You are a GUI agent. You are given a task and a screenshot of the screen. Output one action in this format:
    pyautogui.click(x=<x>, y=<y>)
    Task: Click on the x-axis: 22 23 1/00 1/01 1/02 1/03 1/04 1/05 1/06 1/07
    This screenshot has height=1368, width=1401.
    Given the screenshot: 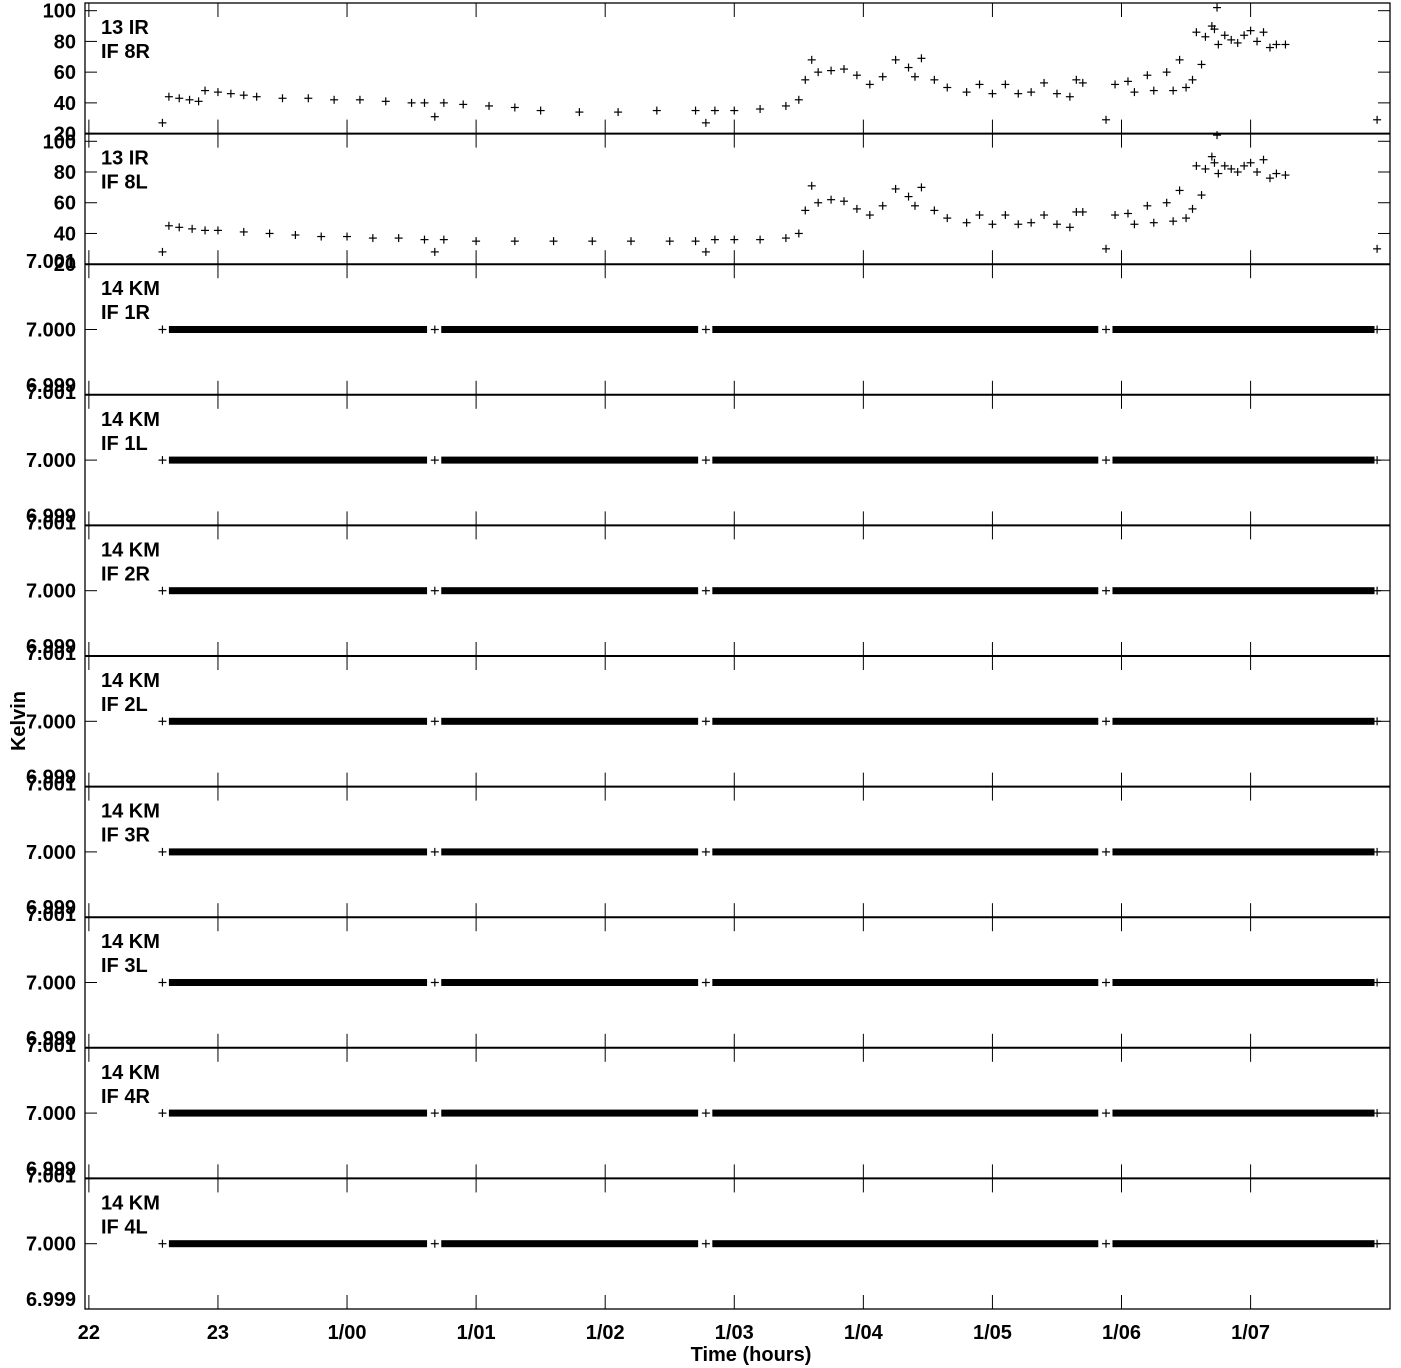 What is the action you would take?
    pyautogui.click(x=674, y=1333)
    